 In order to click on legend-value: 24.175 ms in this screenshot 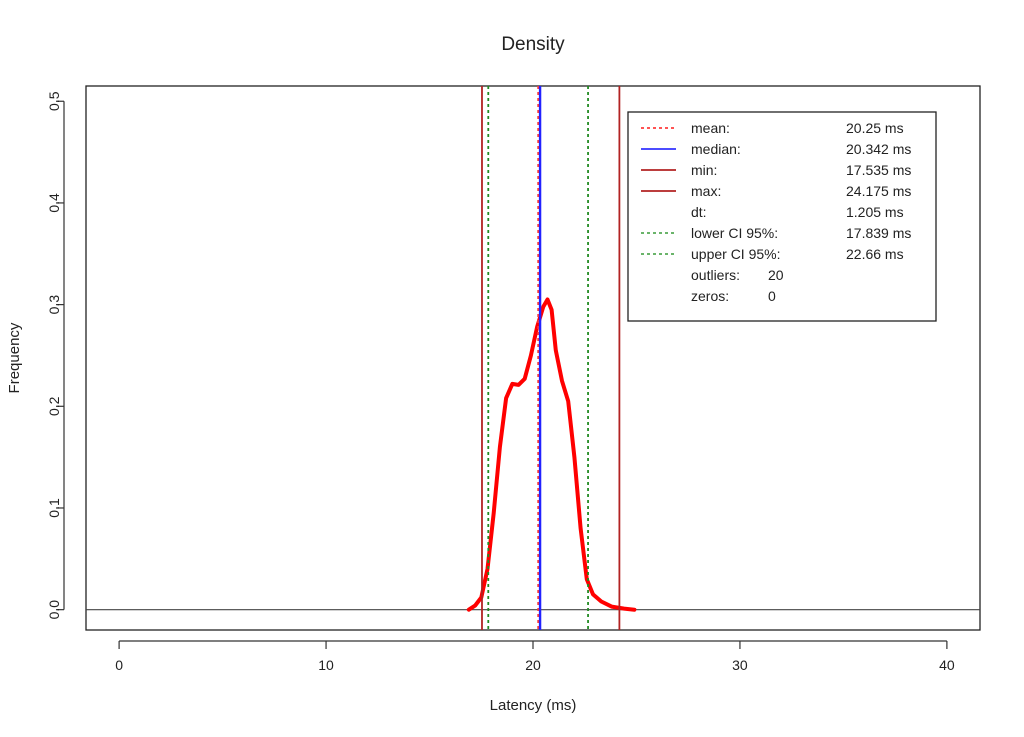, I will do `click(878, 191)`.